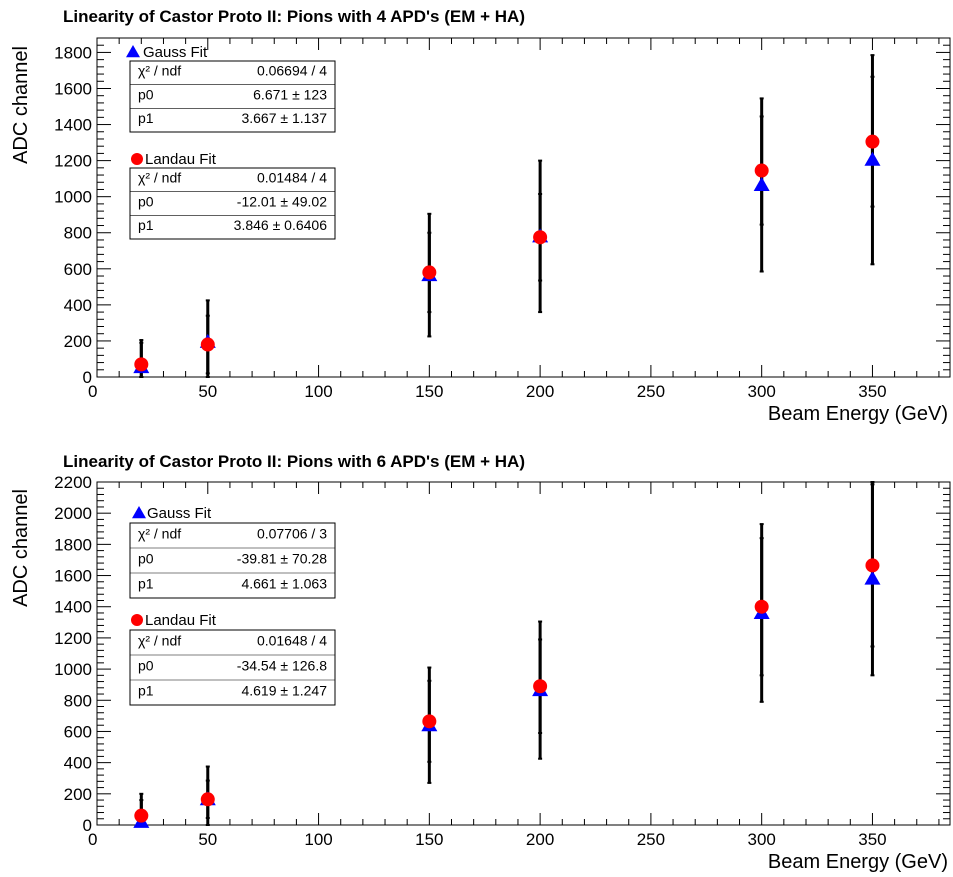 The image size is (953, 877). I want to click on fit-stat-value-p1: 4.619 ± 1.247, so click(284, 691).